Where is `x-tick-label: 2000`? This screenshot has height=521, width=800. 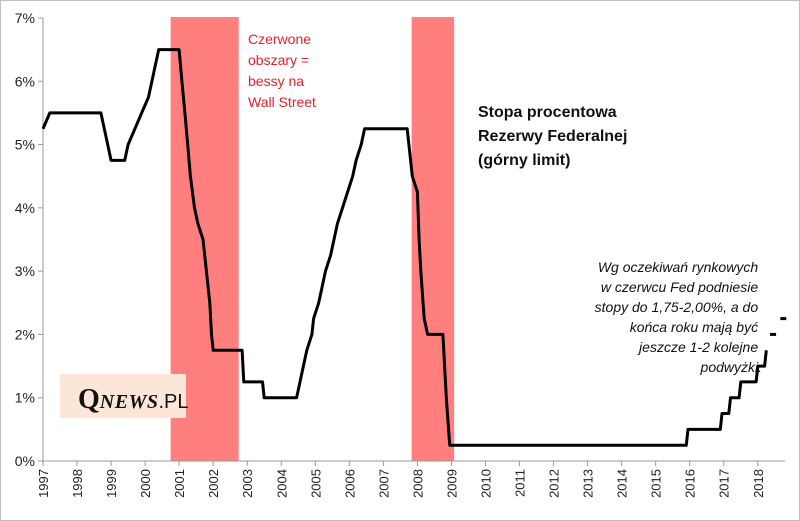
x-tick-label: 2000 is located at coordinates (145, 483).